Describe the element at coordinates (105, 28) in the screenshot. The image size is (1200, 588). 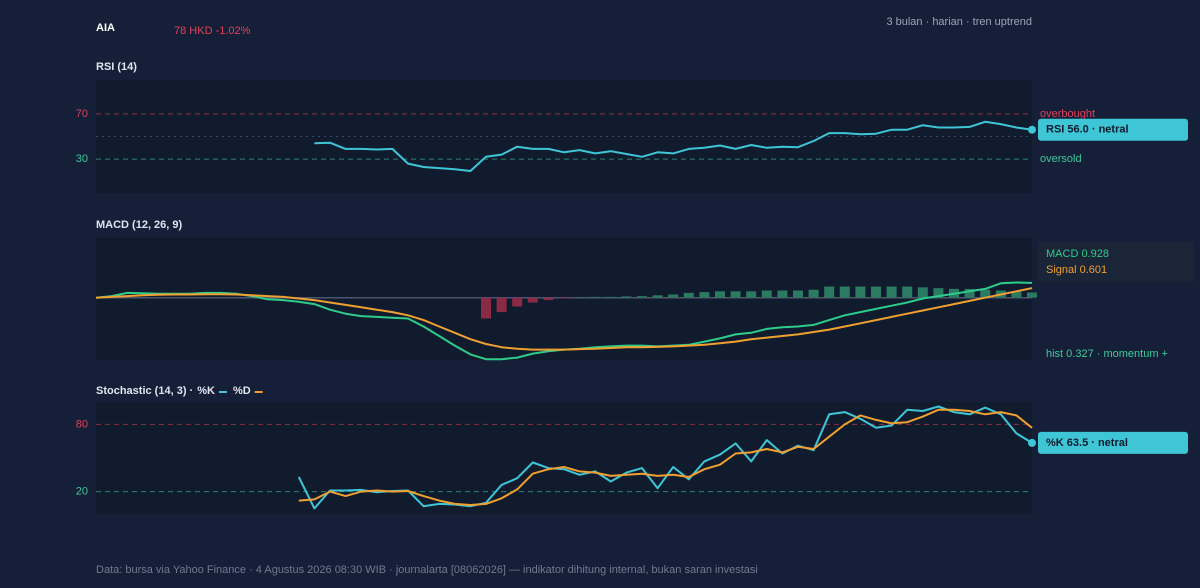
I see `ticker: AIA` at that location.